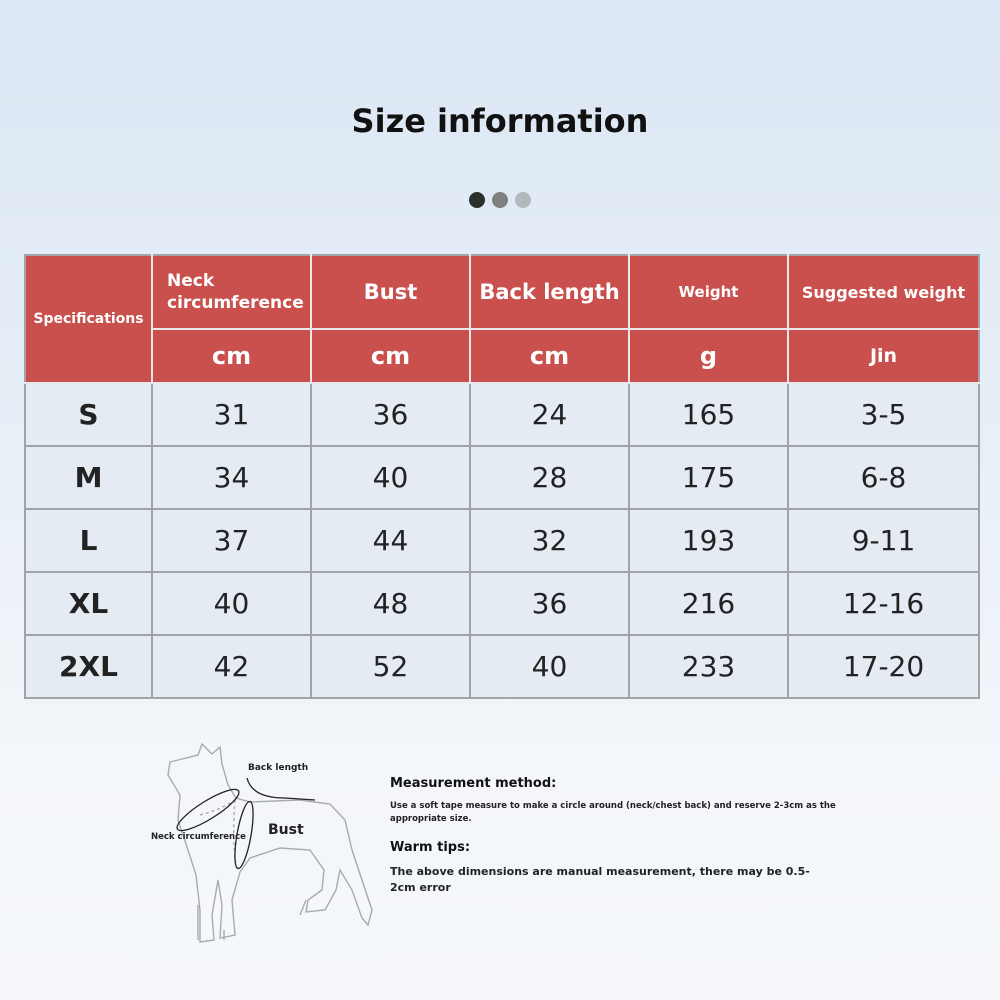 The width and height of the screenshot is (1000, 1000). I want to click on neck-measure-ring, so click(208, 810).